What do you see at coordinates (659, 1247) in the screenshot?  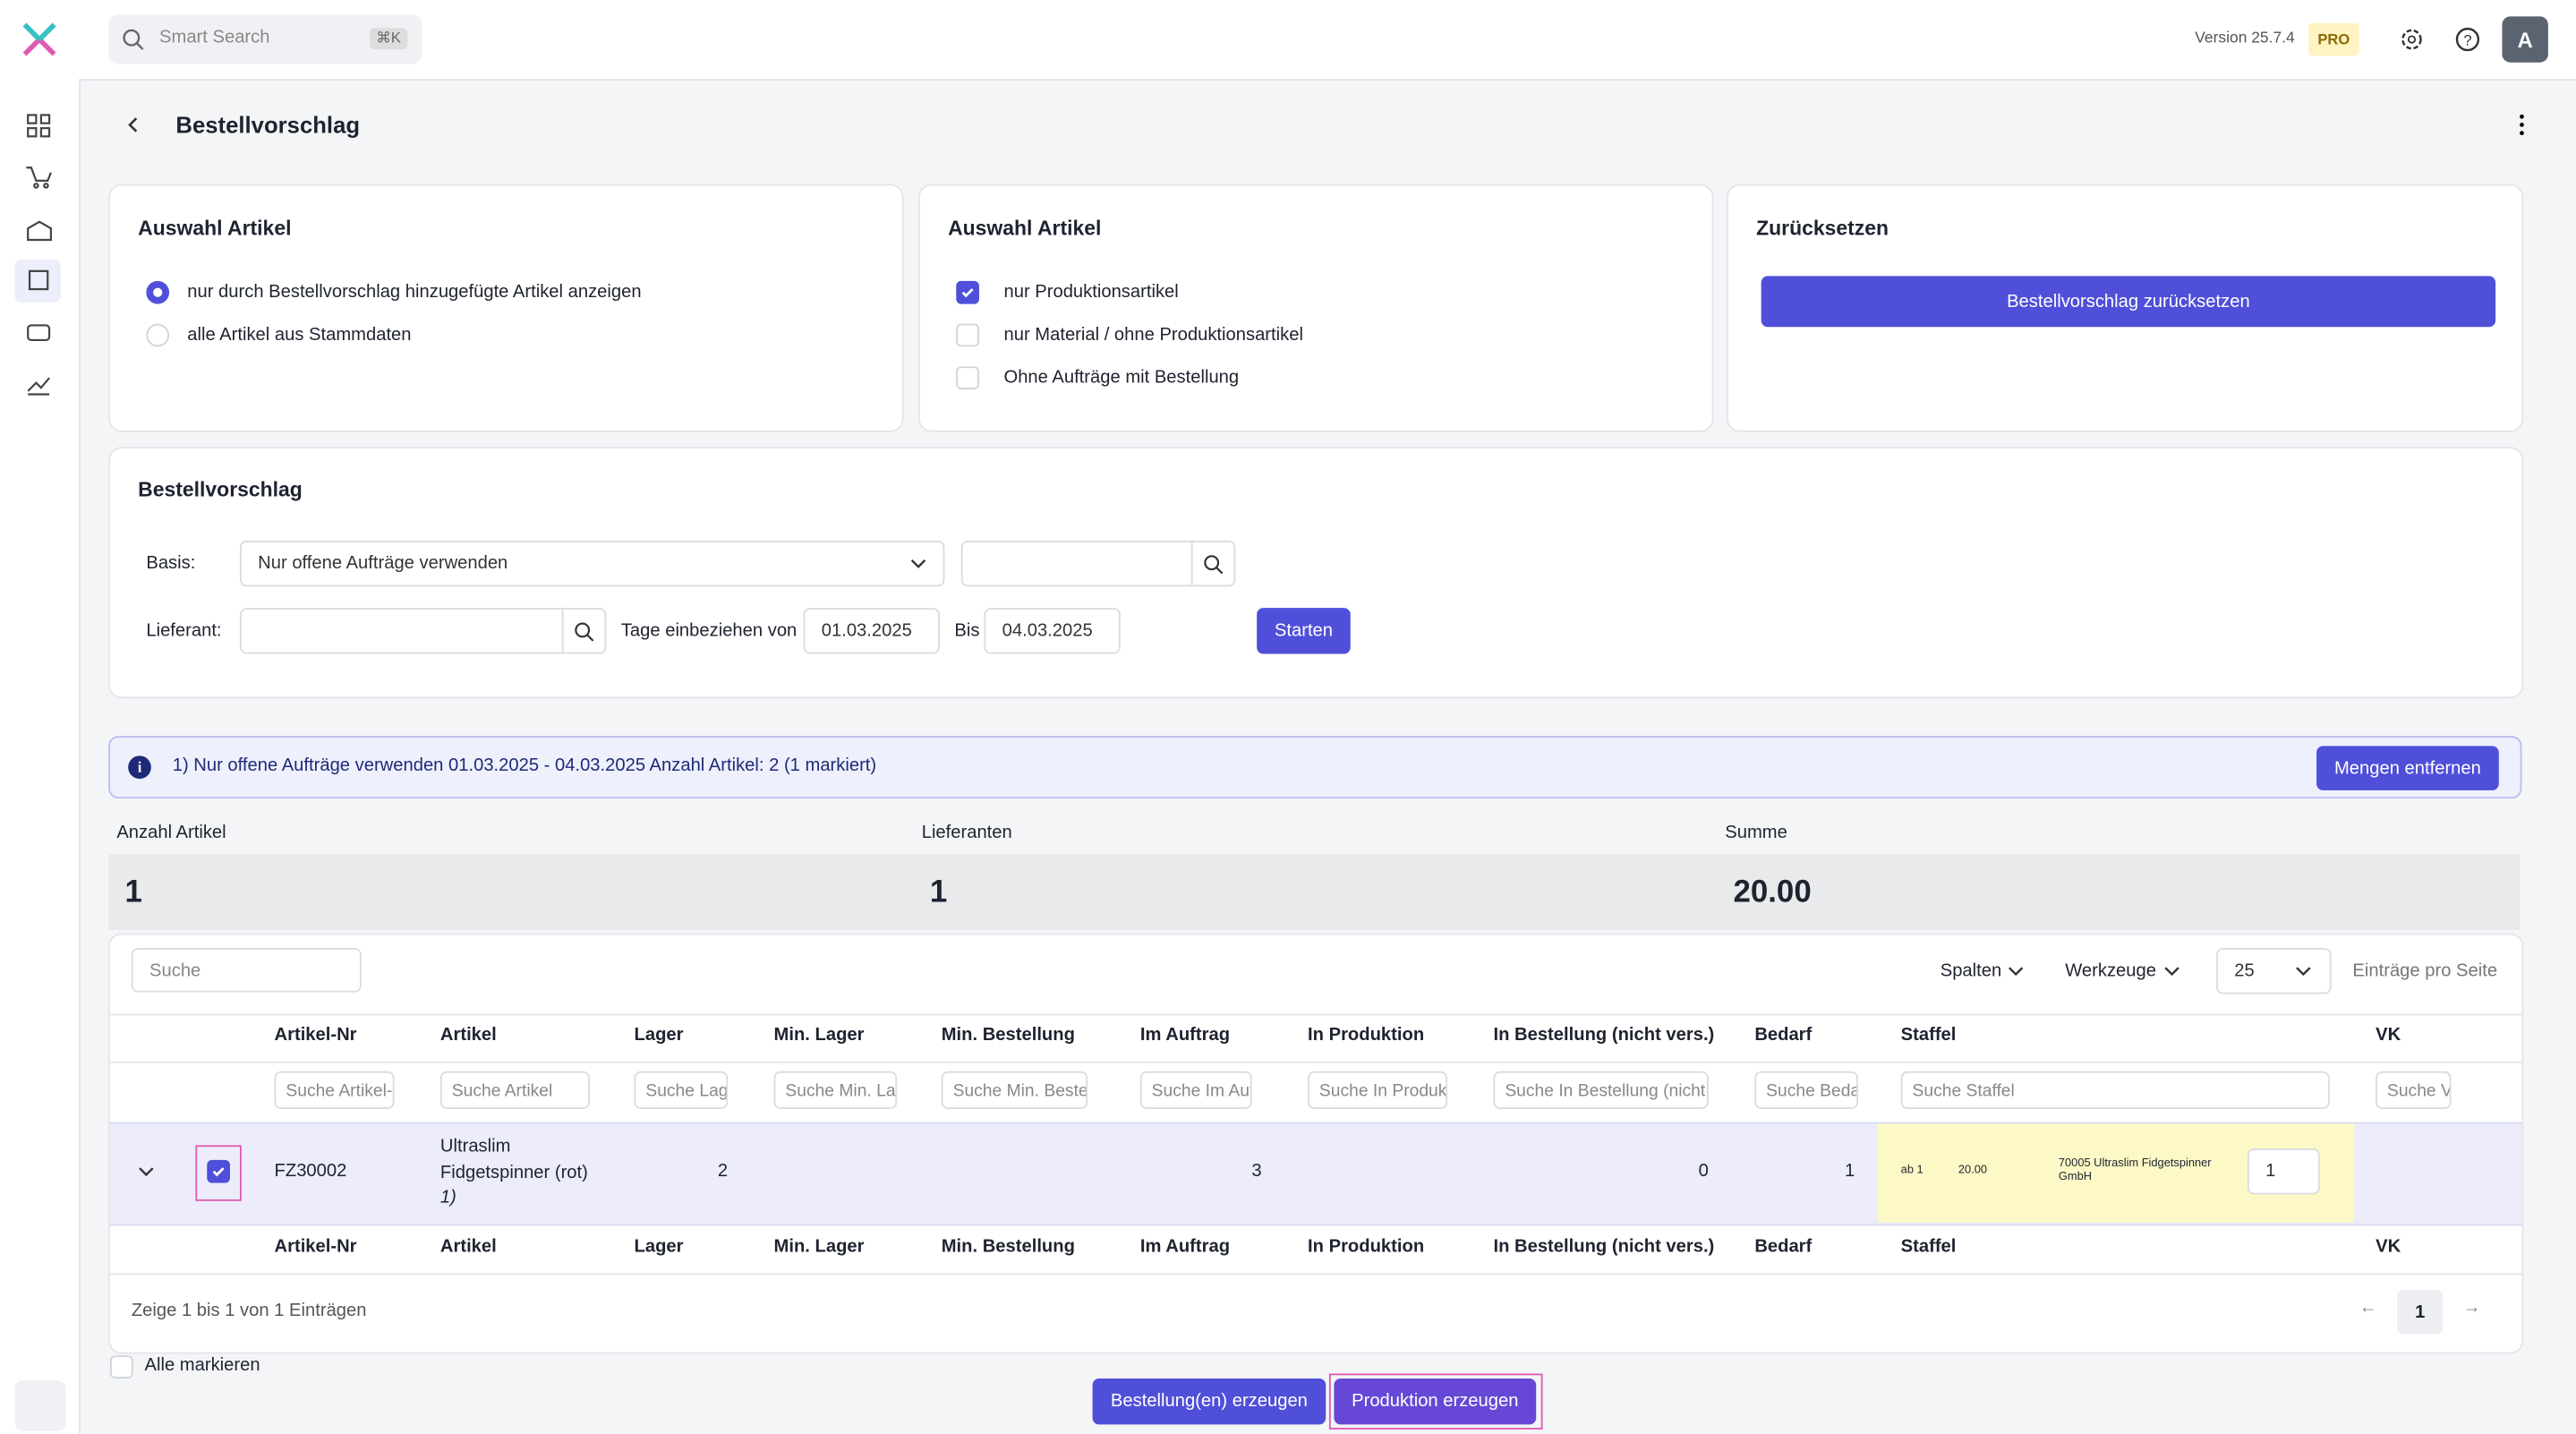 I see `column-footer: Lager` at bounding box center [659, 1247].